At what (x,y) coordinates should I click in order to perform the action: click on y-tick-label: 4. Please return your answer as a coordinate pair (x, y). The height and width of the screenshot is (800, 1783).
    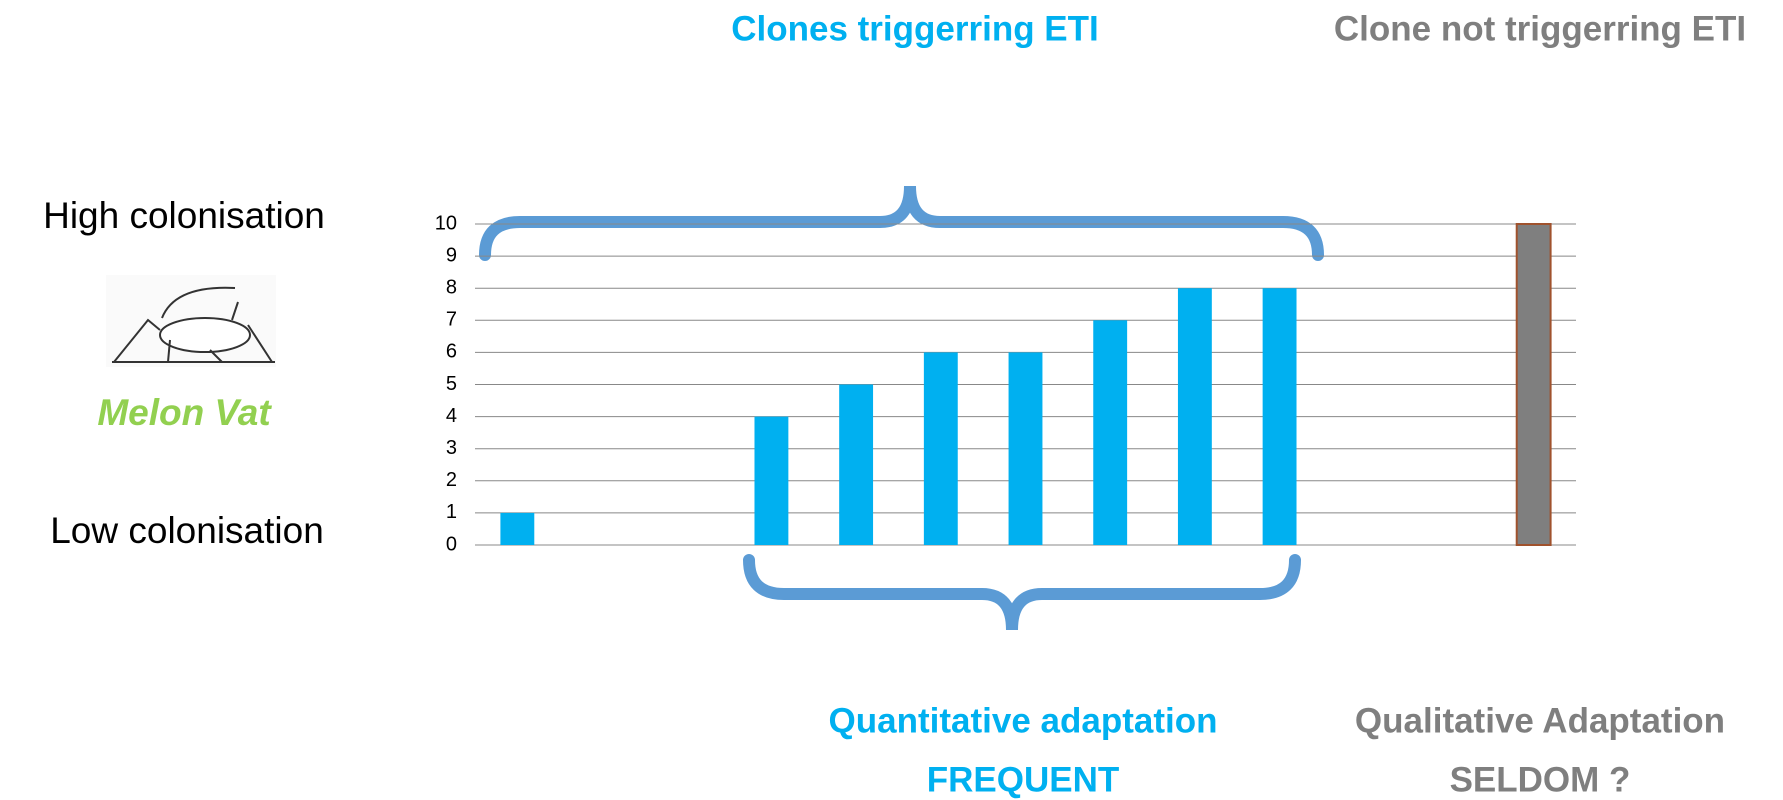
    Looking at the image, I should click on (451, 416).